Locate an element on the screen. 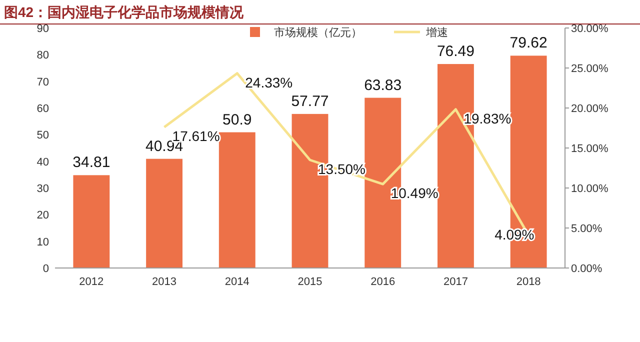 The image size is (640, 342). y-tick-label: 20 is located at coordinates (42, 216).